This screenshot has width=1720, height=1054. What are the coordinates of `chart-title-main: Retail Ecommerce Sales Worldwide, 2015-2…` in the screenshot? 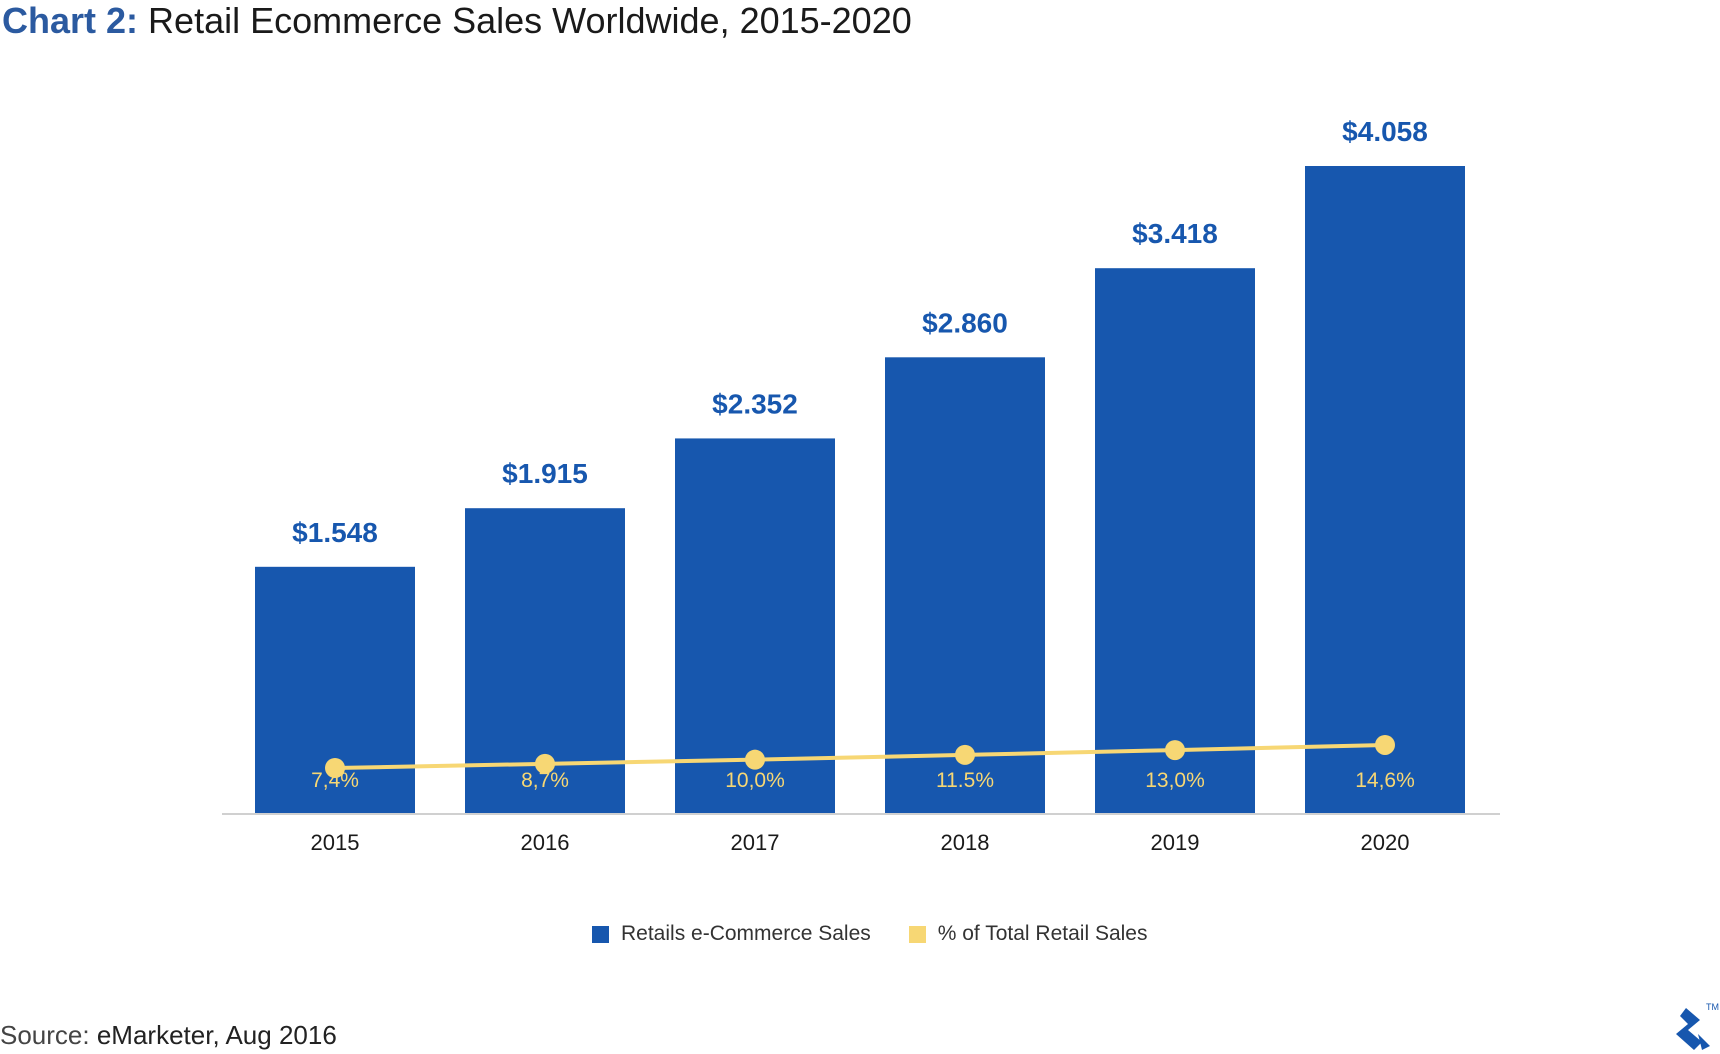 It's located at (530, 20).